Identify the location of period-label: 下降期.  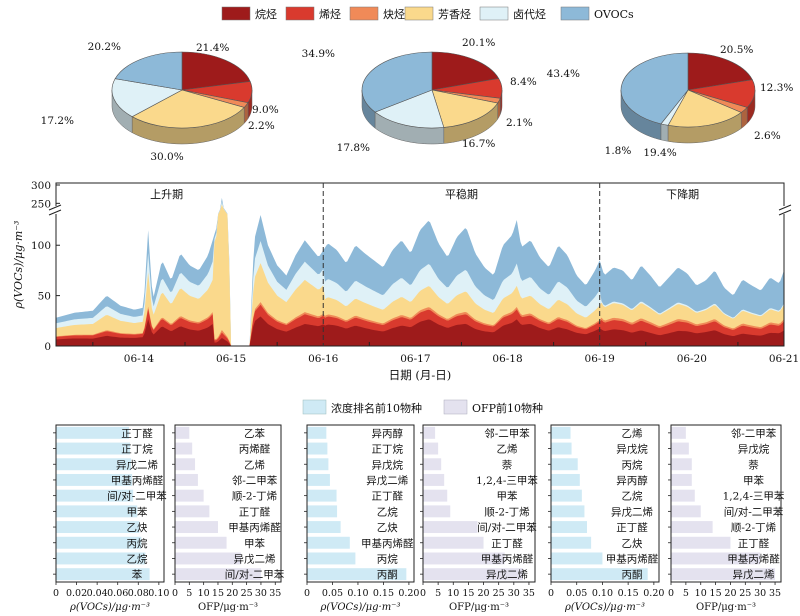
(682, 194).